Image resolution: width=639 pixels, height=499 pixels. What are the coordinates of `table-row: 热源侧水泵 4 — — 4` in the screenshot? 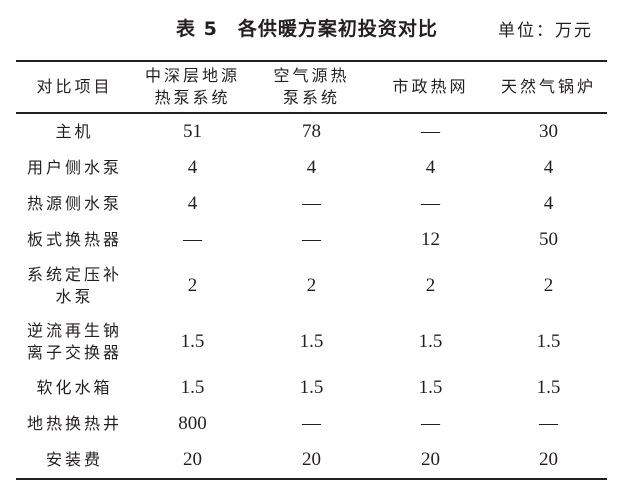 It's located at (311, 204).